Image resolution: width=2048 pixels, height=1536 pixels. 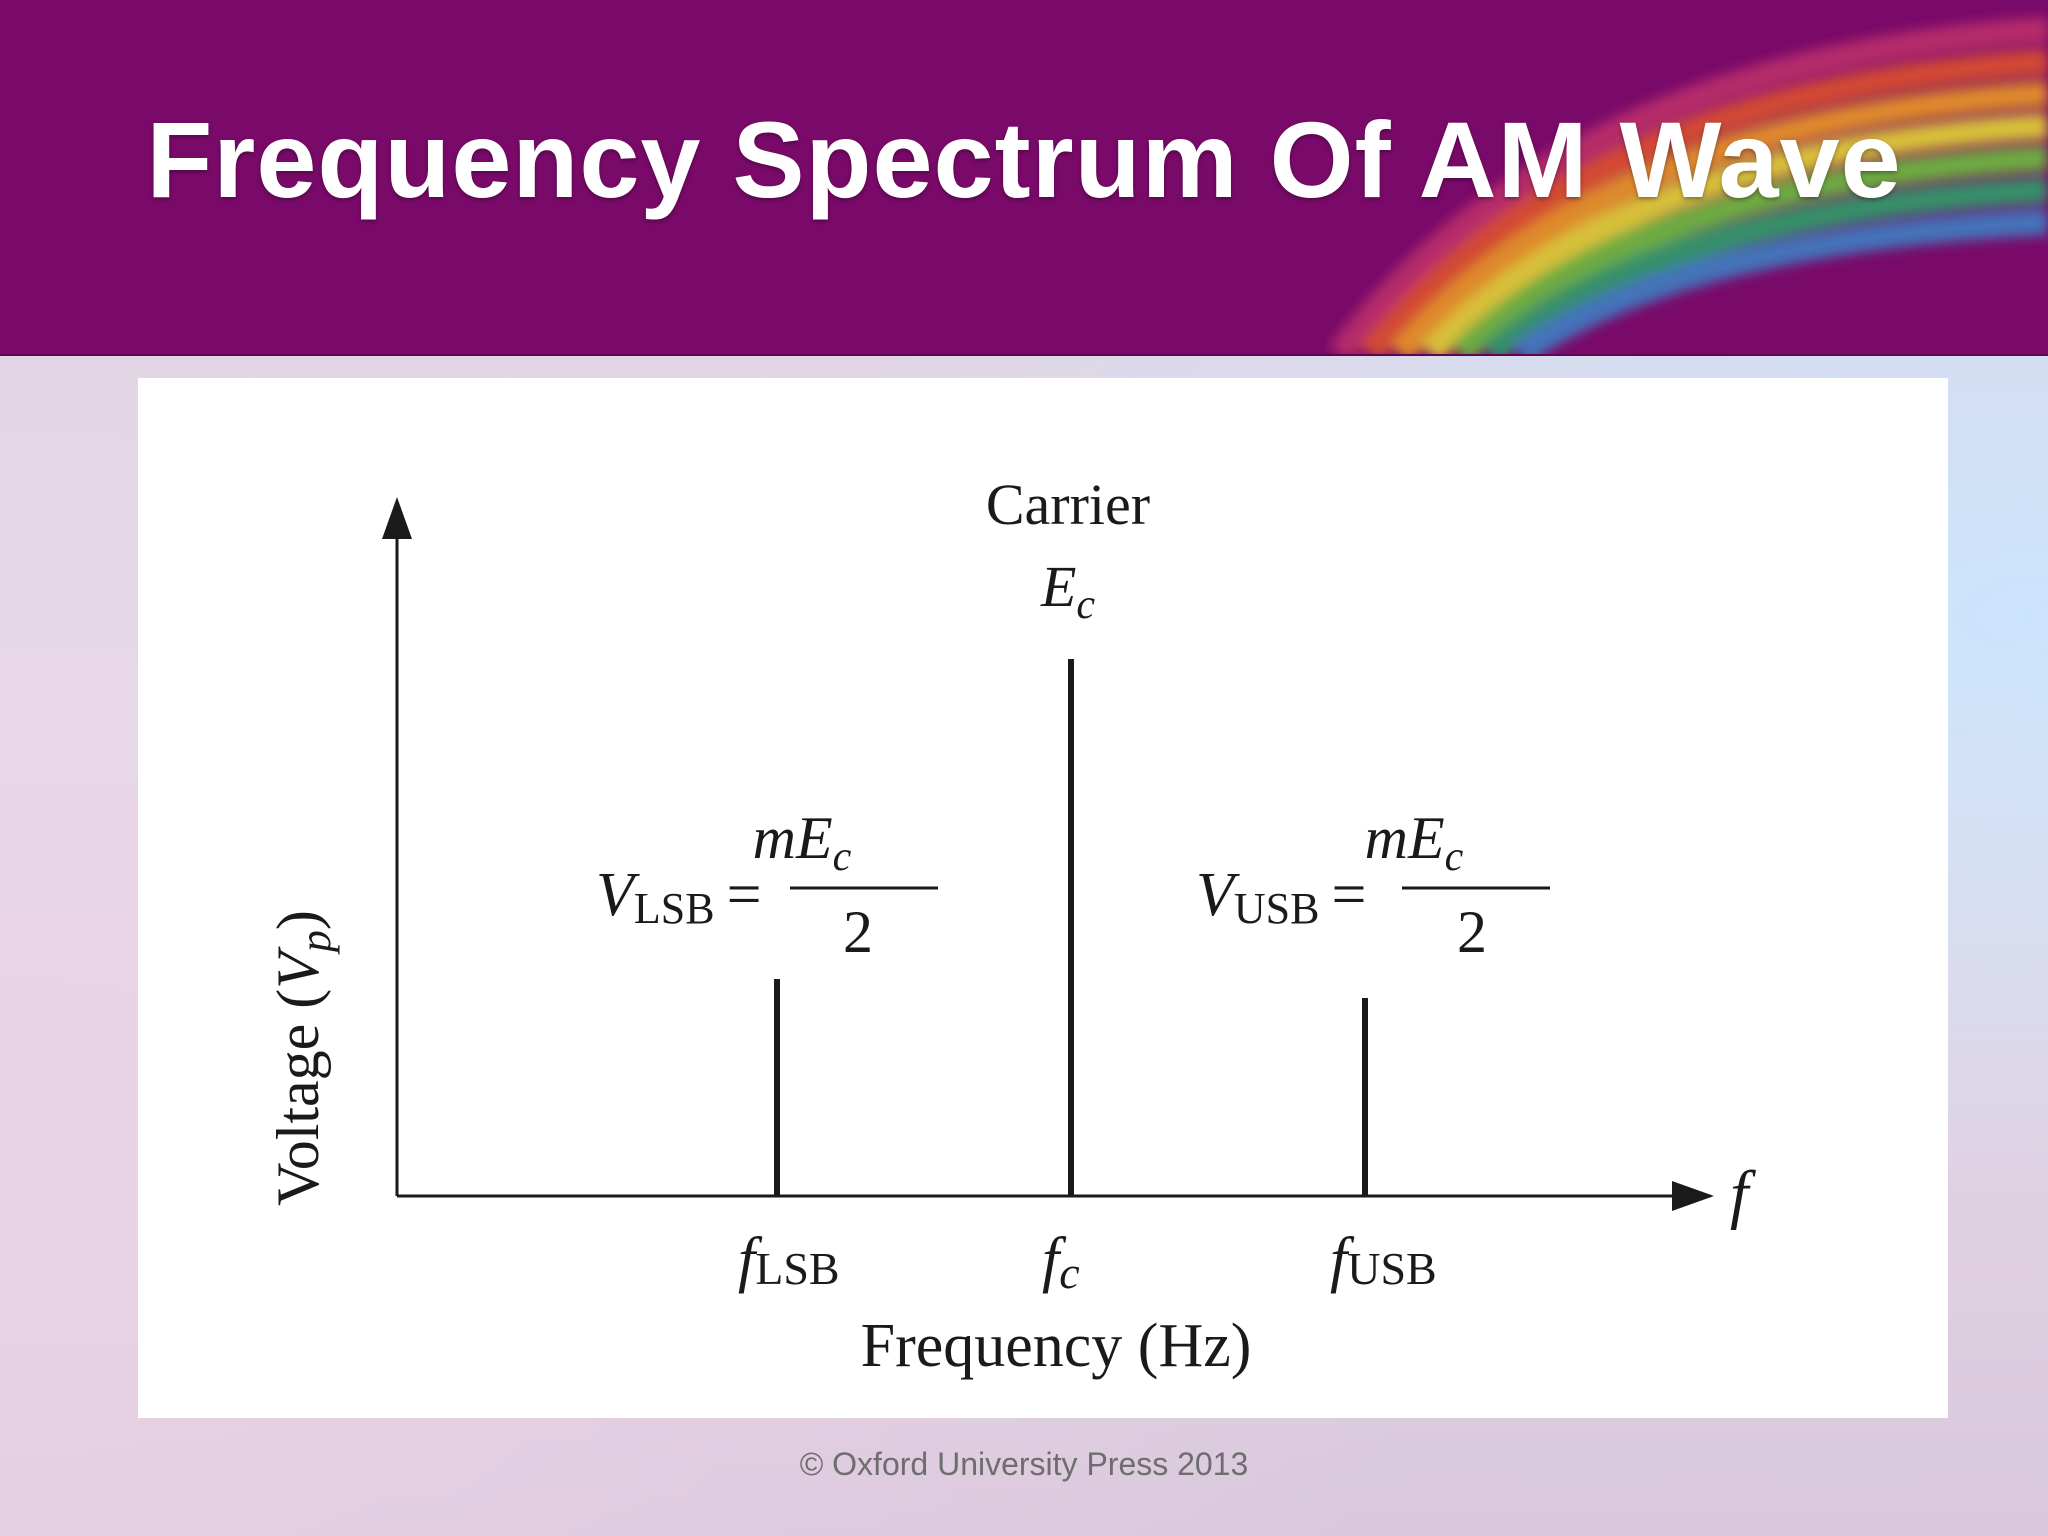 What do you see at coordinates (1024, 159) in the screenshot?
I see `slide-title: Frequency Spectrum Of AM Wave` at bounding box center [1024, 159].